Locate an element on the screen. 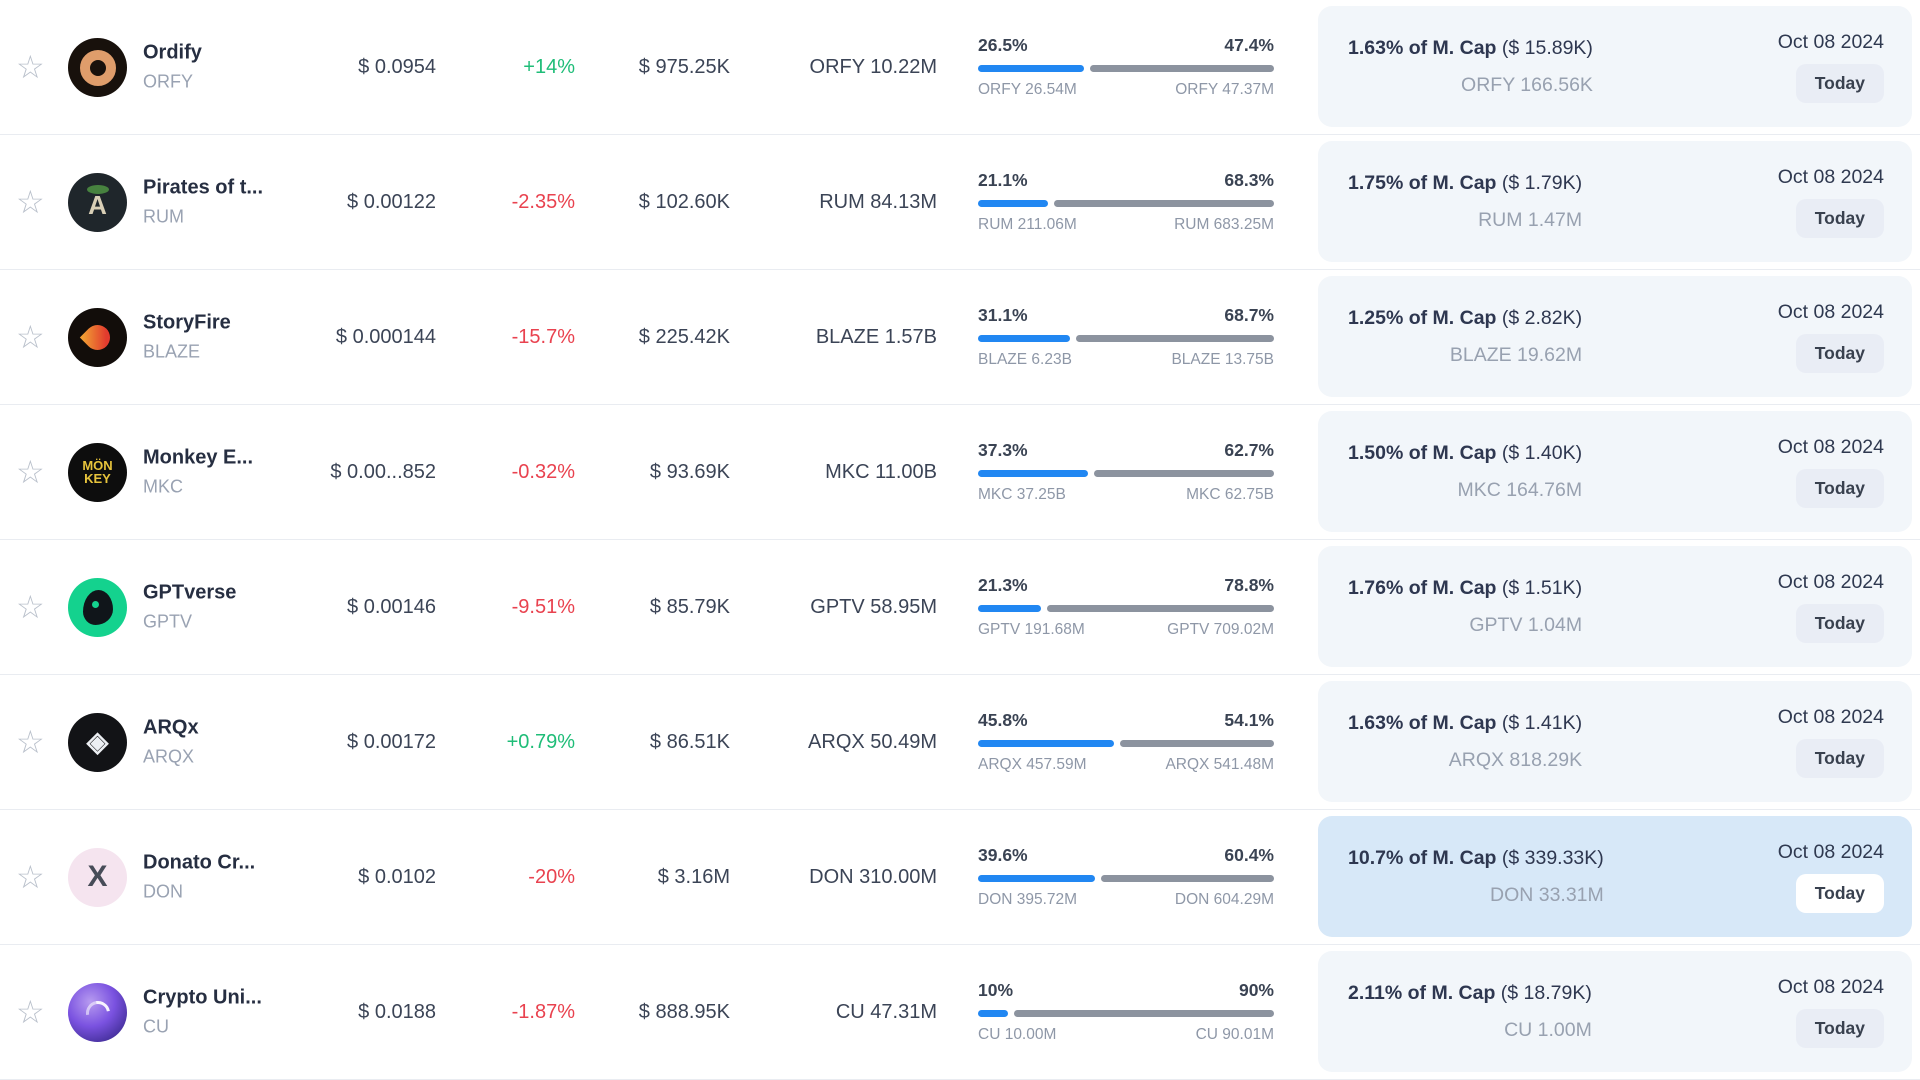 This screenshot has height=1080, width=1920. right-percent-label: 54.1% is located at coordinates (1249, 720).